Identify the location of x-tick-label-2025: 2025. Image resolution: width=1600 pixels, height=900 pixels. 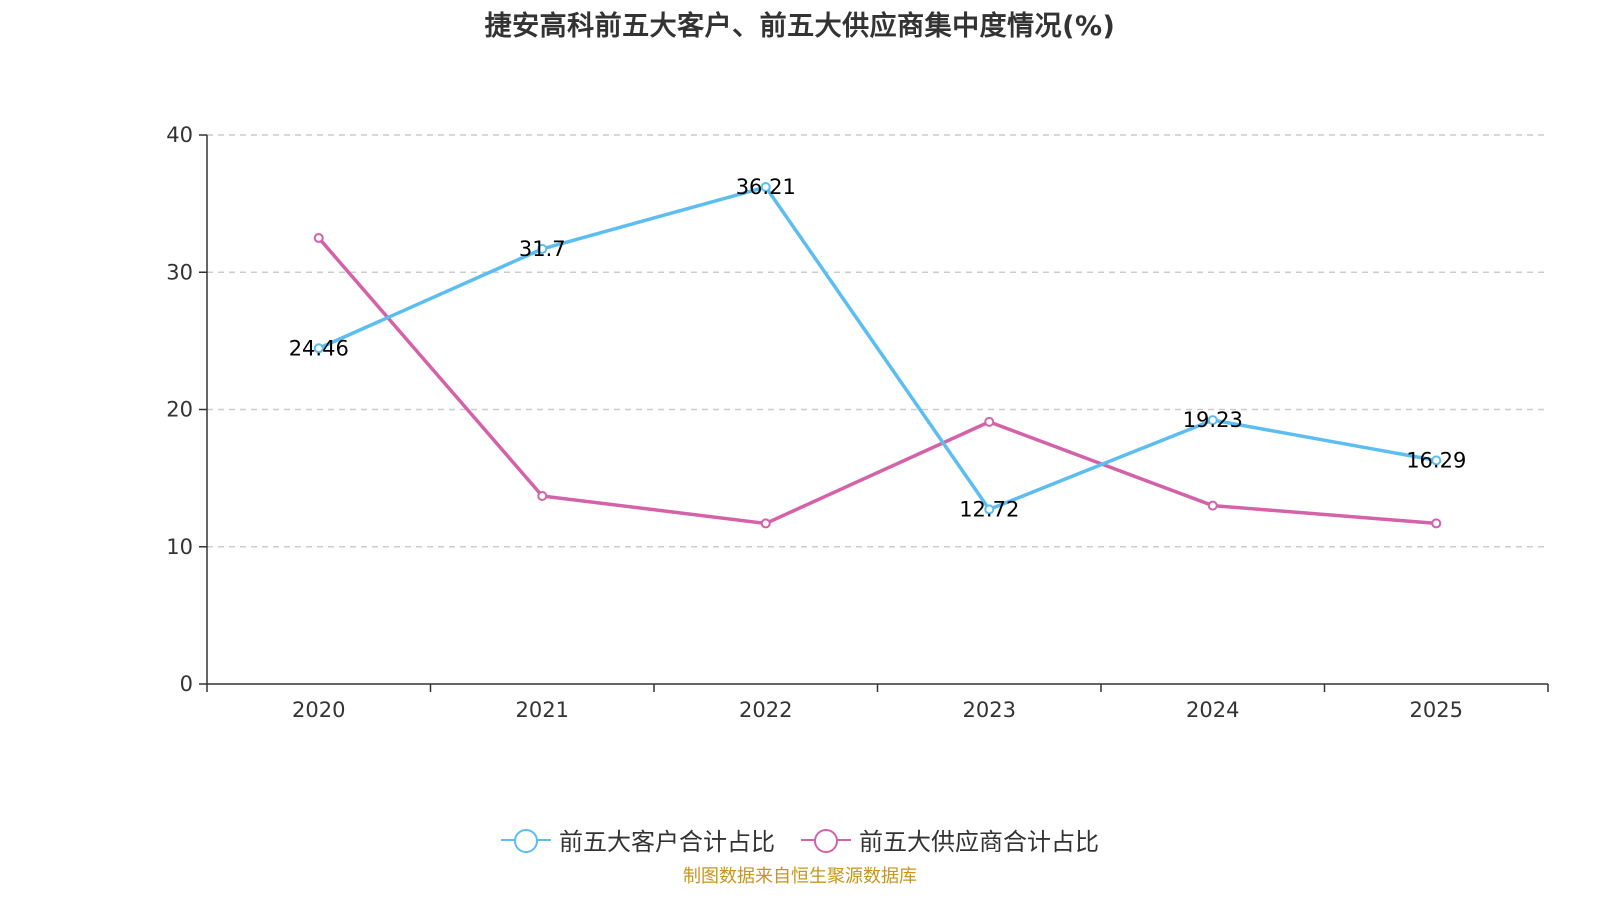
(1436, 710).